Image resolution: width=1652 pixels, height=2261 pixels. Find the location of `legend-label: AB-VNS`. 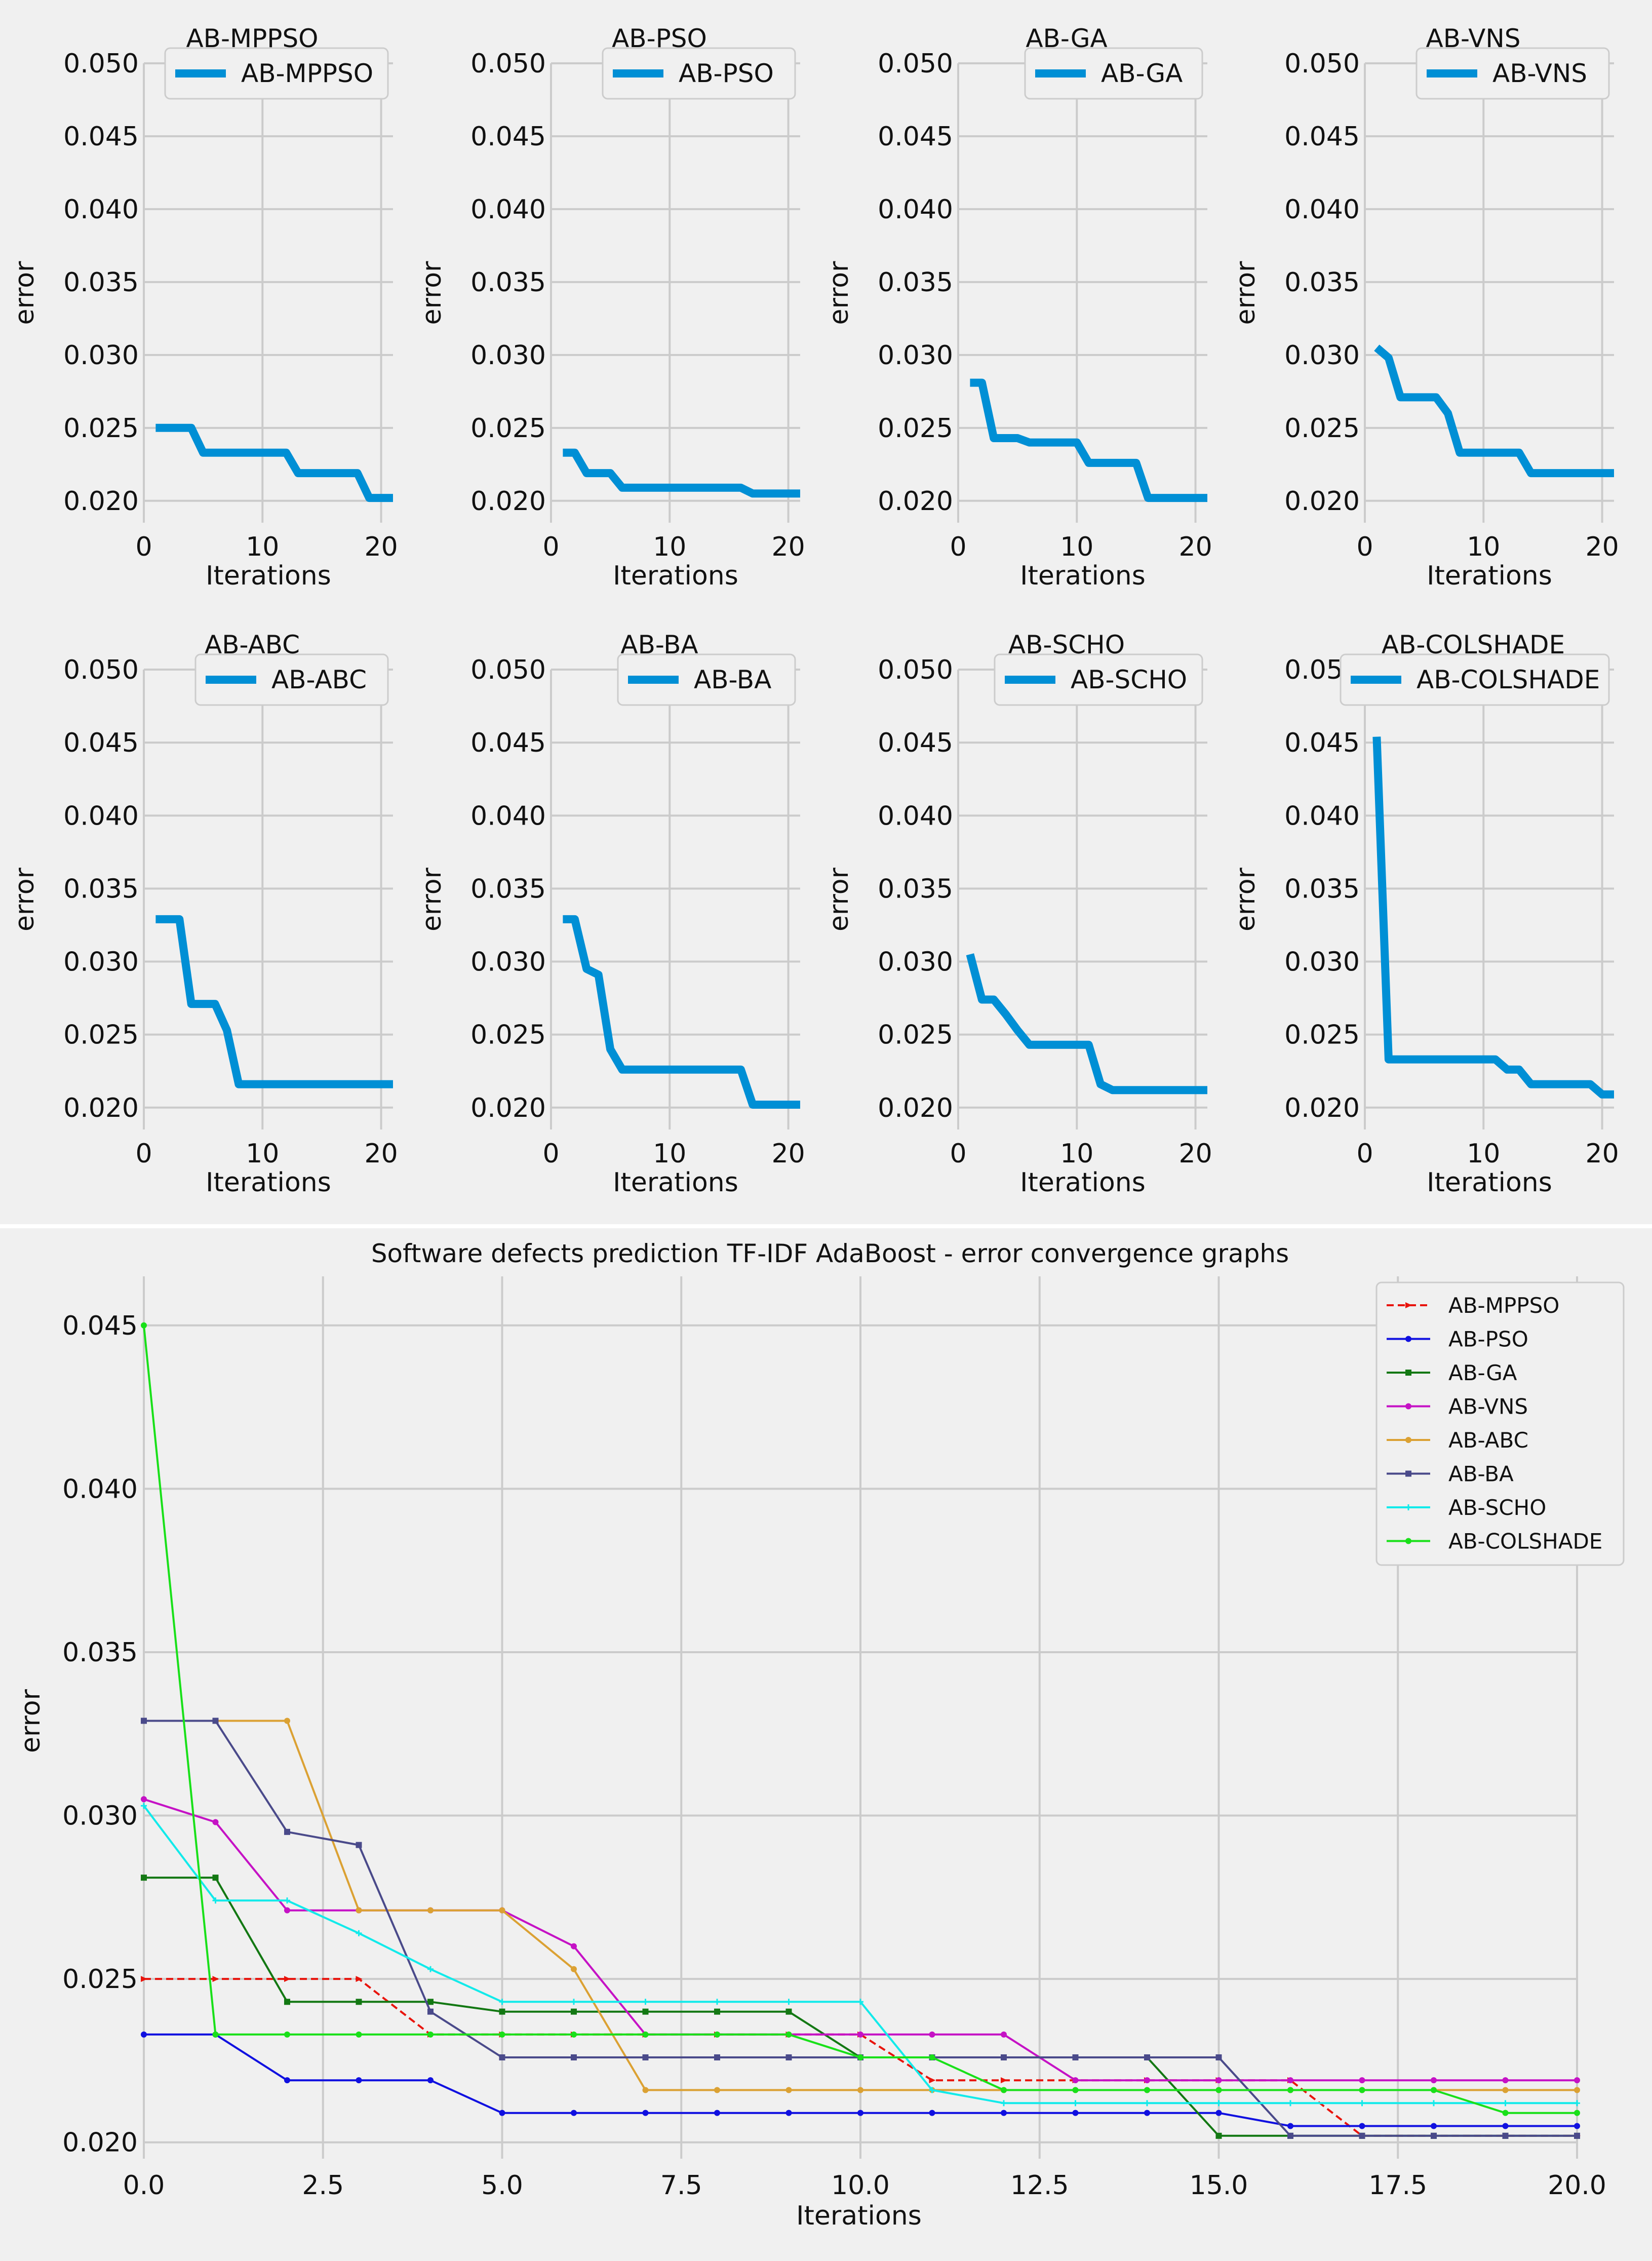

legend-label: AB-VNS is located at coordinates (1540, 73).